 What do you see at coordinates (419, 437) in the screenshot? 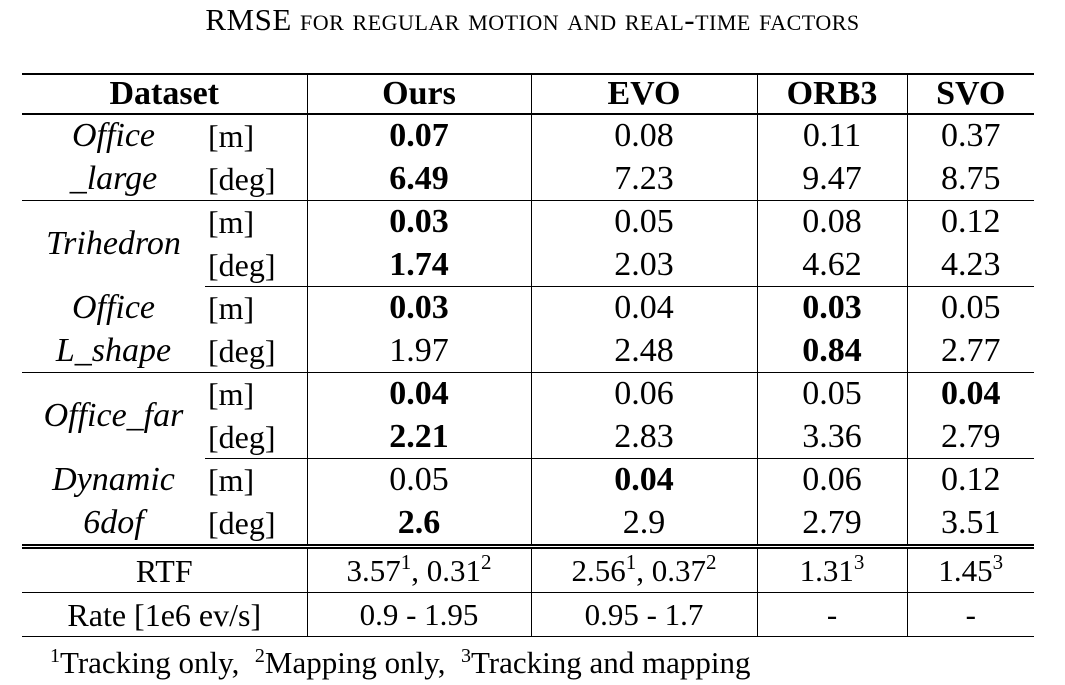
I see `cell-ours: 2.21` at bounding box center [419, 437].